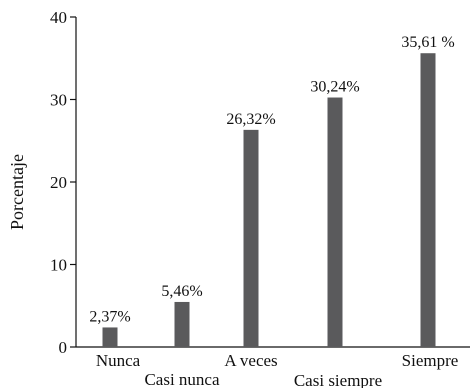 Image resolution: width=472 pixels, height=388 pixels. I want to click on bar-value-label: 30,24%, so click(334, 87).